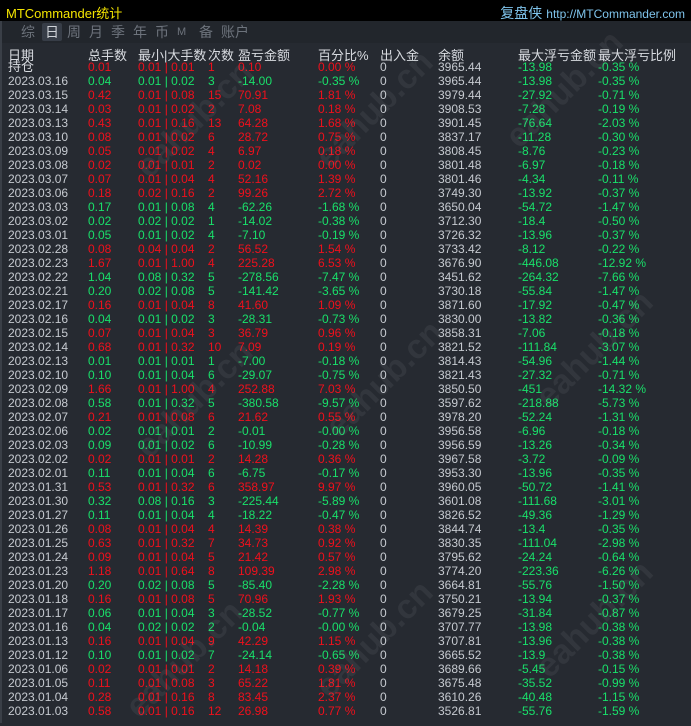  Describe the element at coordinates (38, 263) in the screenshot. I see `cell-date: 2023.02.23` at that location.